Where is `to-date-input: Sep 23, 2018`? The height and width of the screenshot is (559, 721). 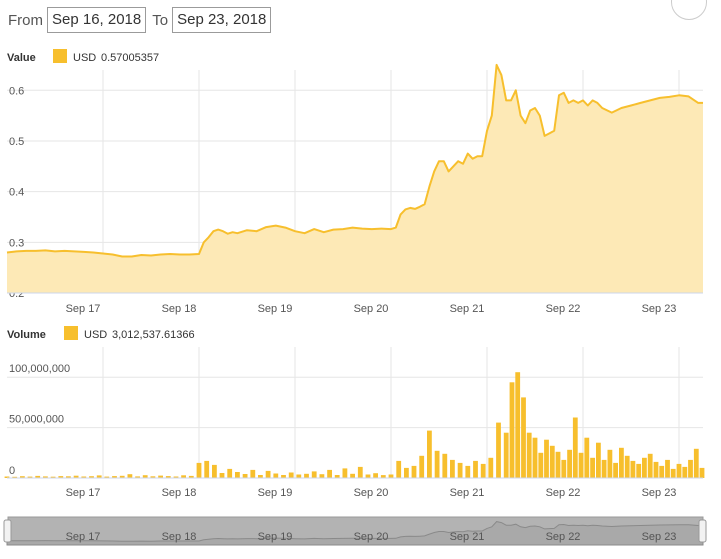
to-date-input: Sep 23, 2018 is located at coordinates (222, 20).